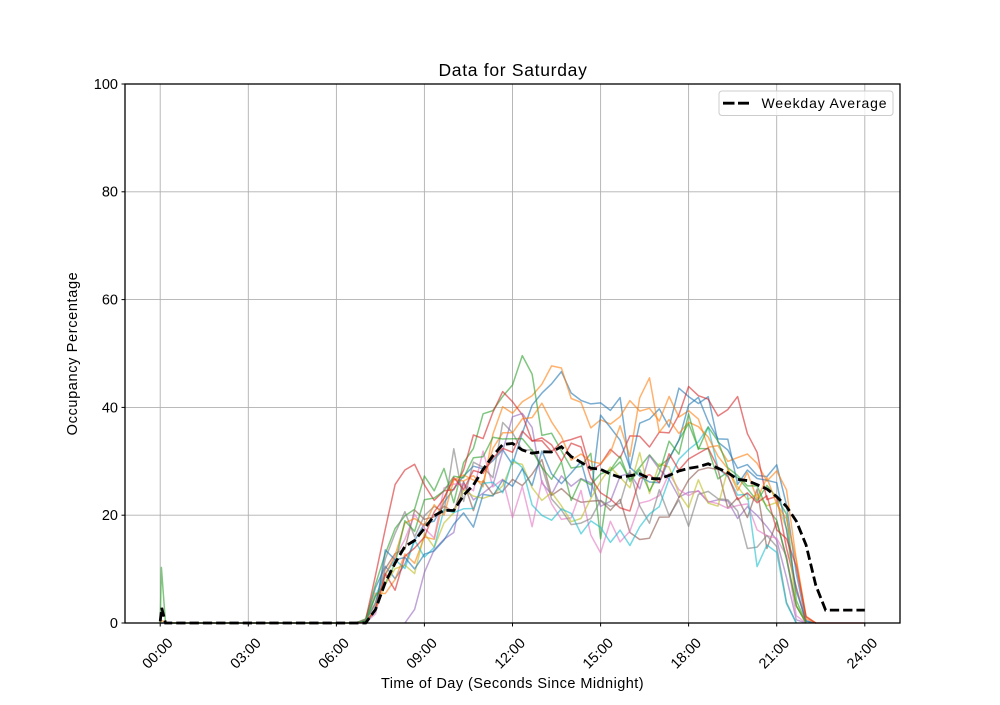 The image size is (1000, 705). What do you see at coordinates (512, 70) in the screenshot?
I see `svg-text: Data for Saturday` at bounding box center [512, 70].